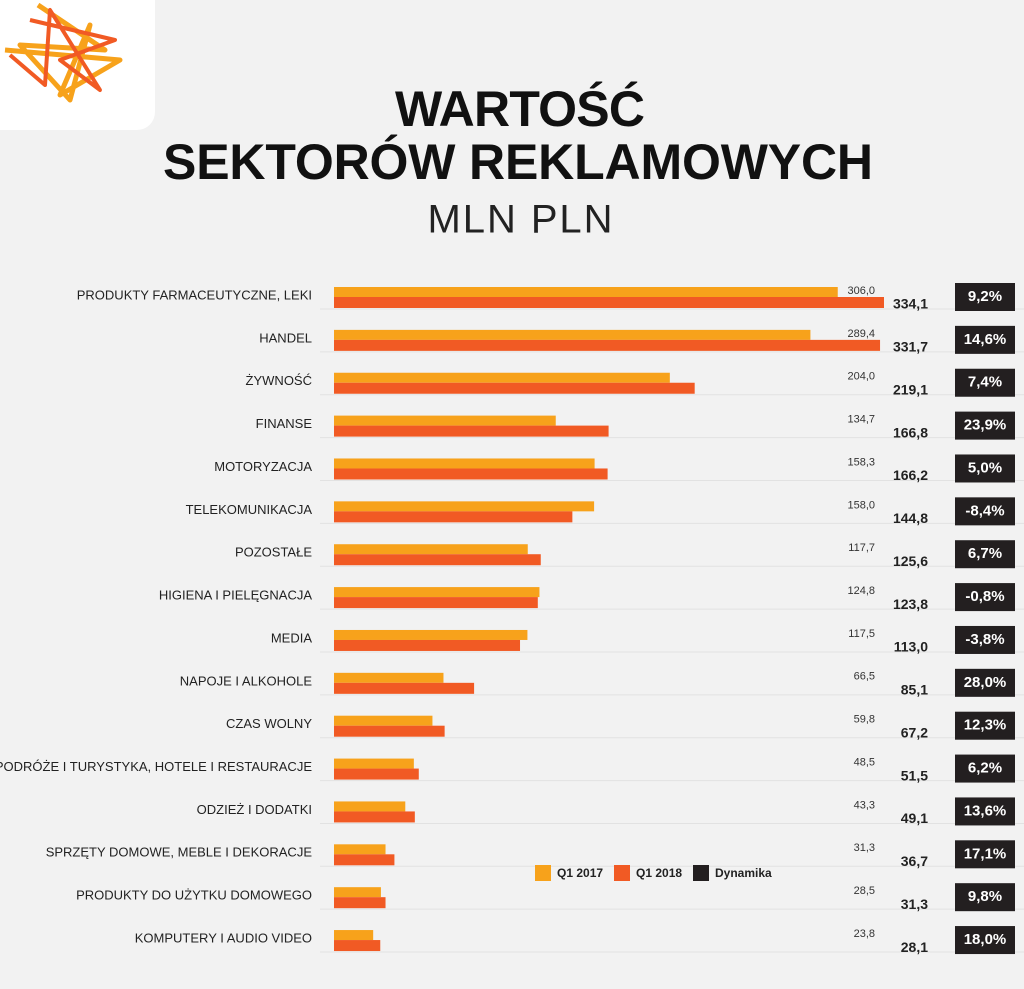 Image resolution: width=1024 pixels, height=989 pixels. Describe the element at coordinates (861, 377) in the screenshot. I see `value-label: 204,0` at that location.